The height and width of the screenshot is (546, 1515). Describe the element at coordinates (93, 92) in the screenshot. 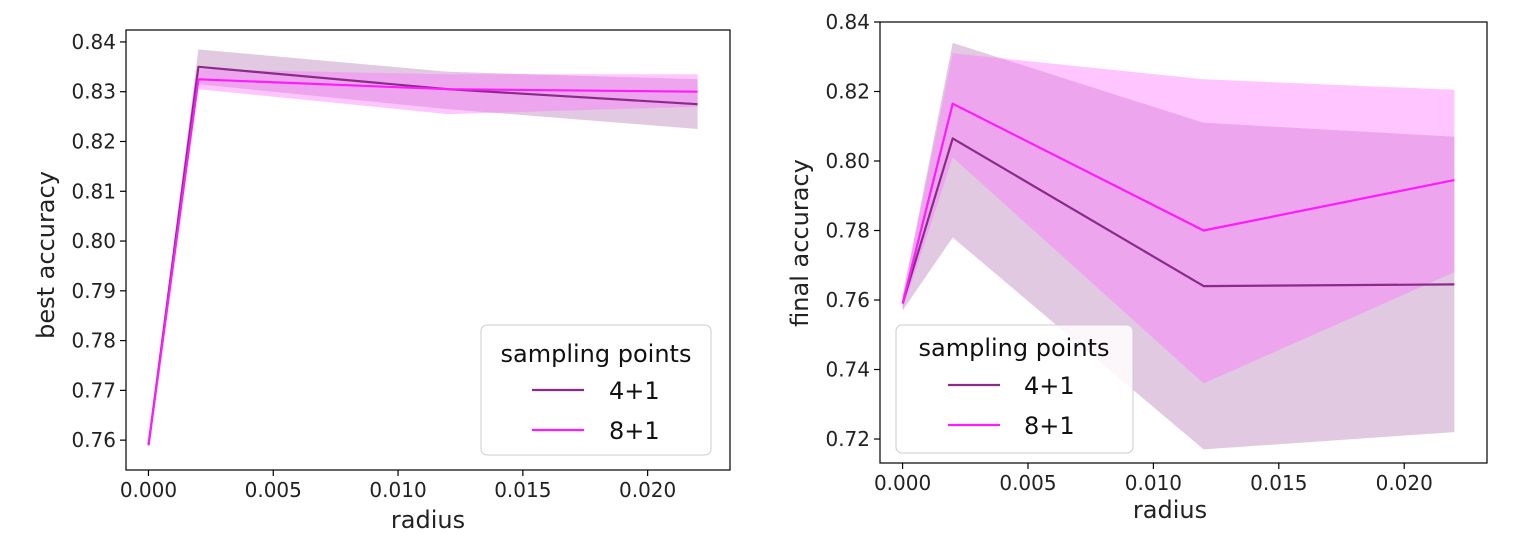

I see `y-tick-label: 0.83` at that location.